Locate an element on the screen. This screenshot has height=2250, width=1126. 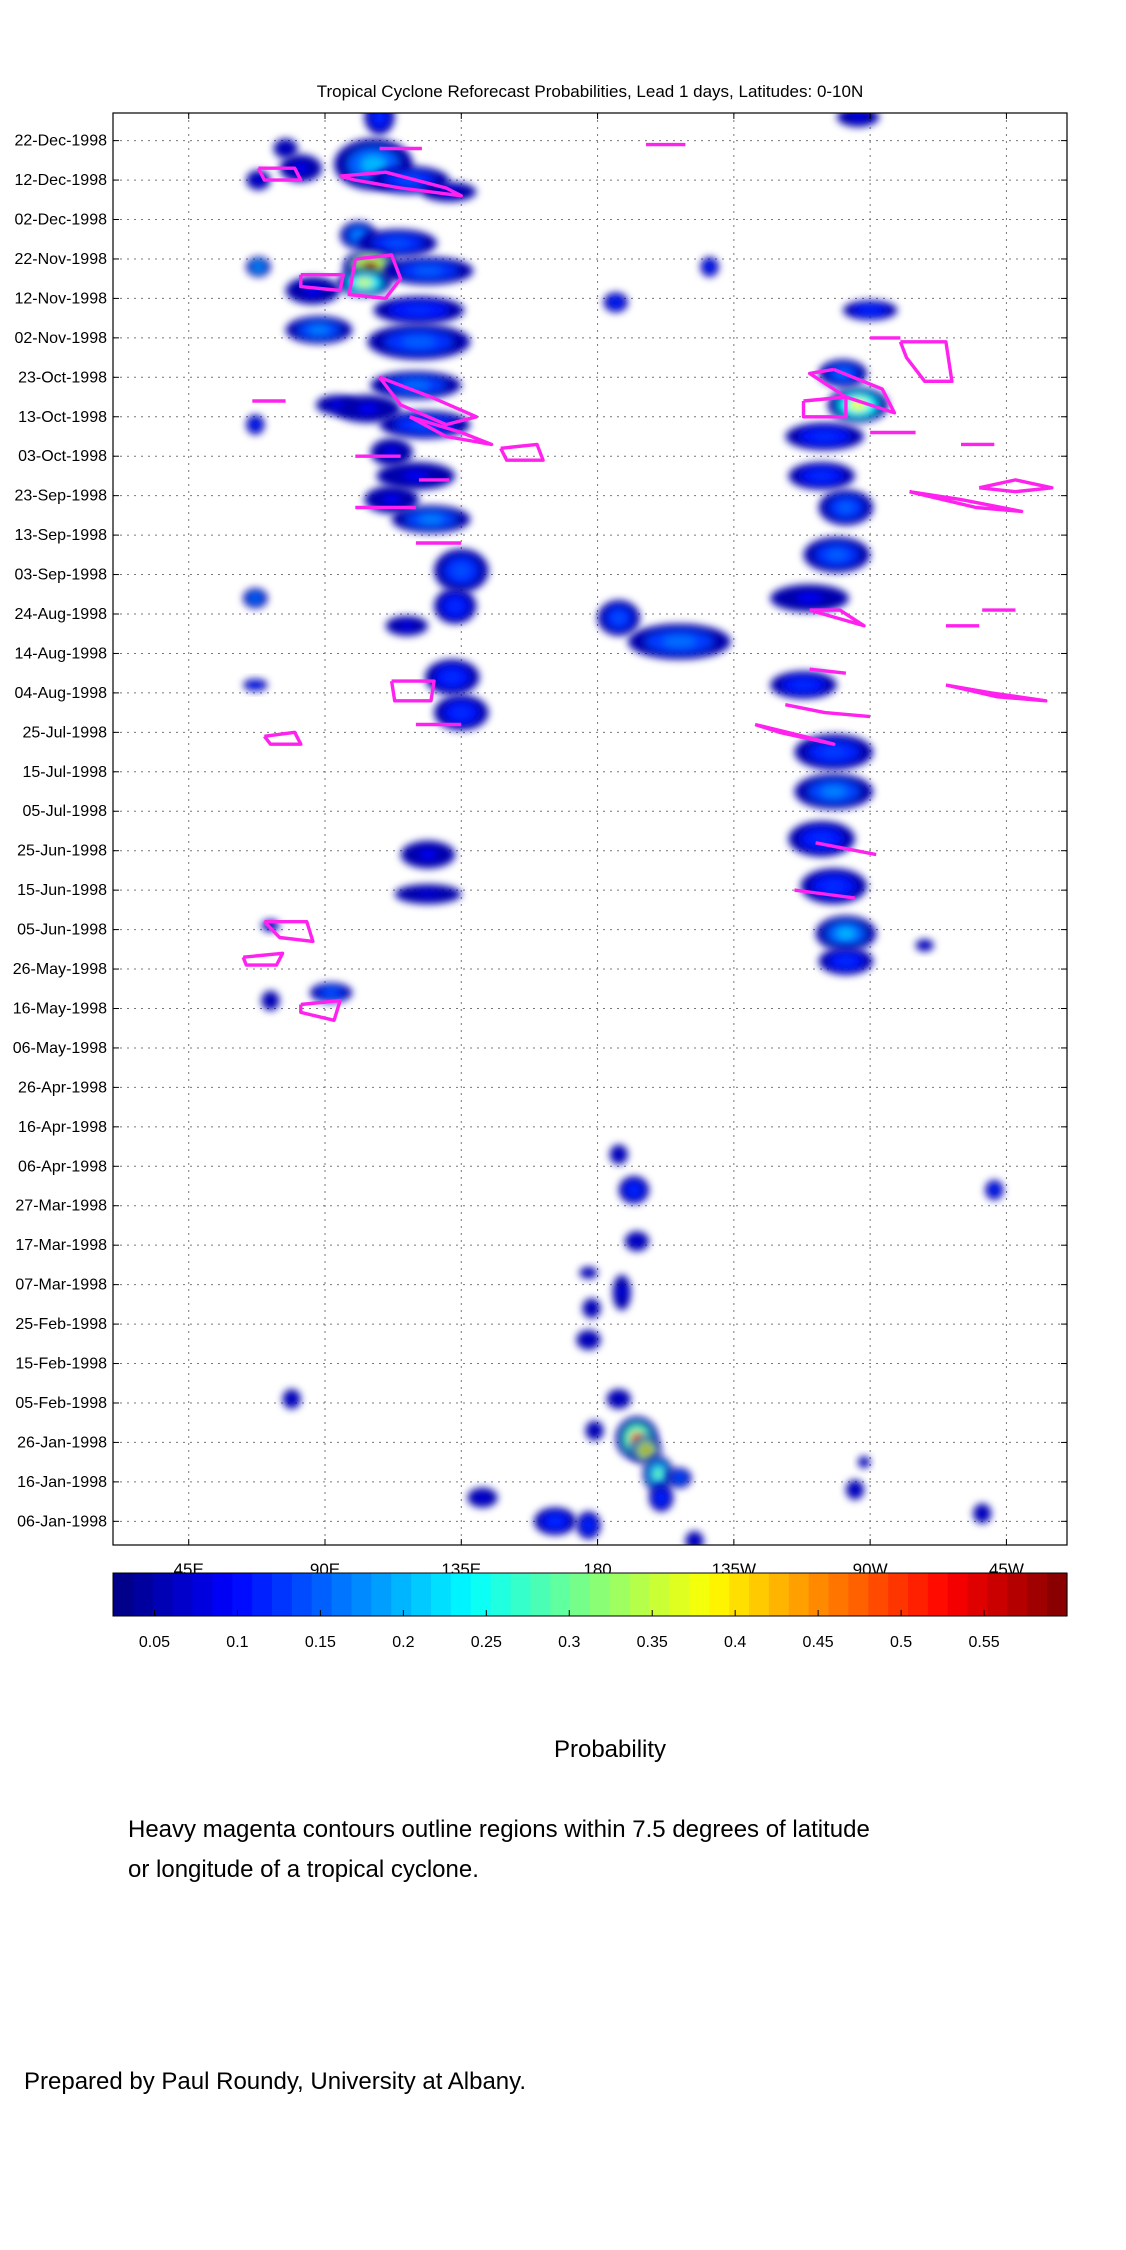
y-tick-label: 12-Dec-1998 is located at coordinates (61, 180).